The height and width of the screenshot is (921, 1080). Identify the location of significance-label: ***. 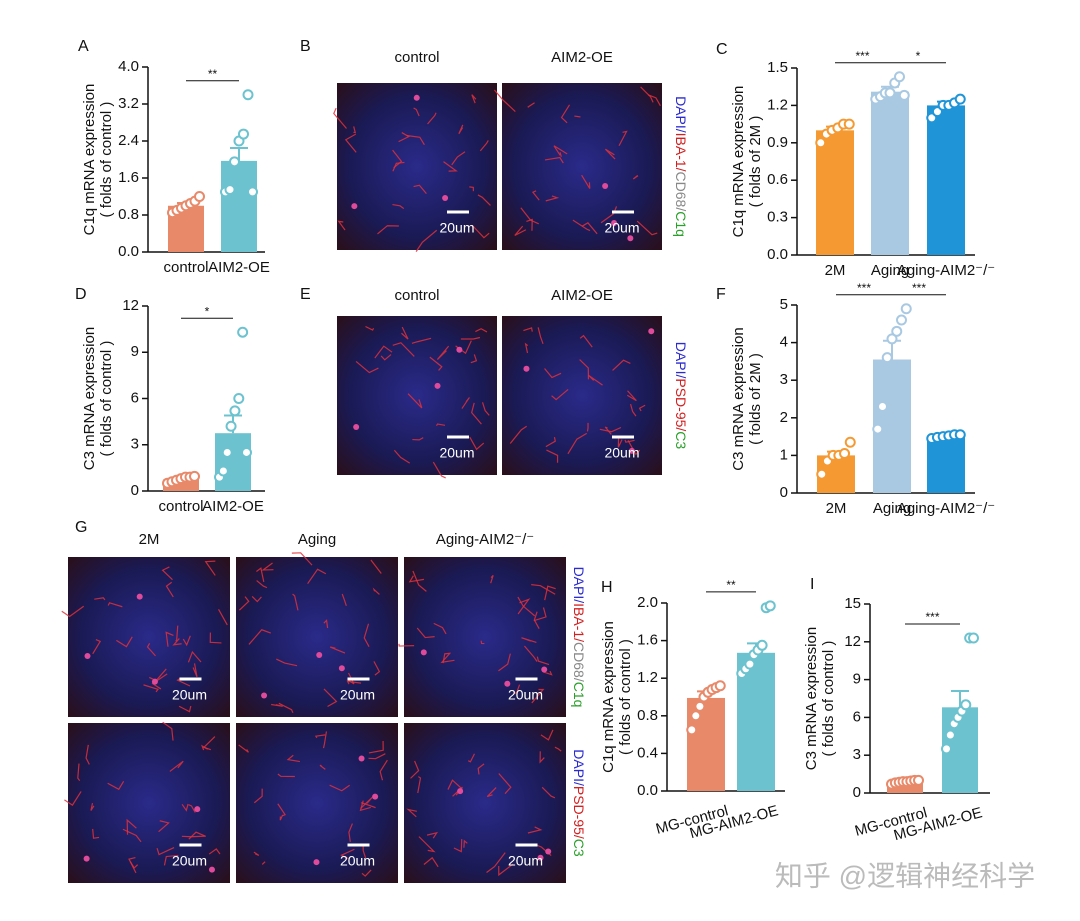
(919, 288).